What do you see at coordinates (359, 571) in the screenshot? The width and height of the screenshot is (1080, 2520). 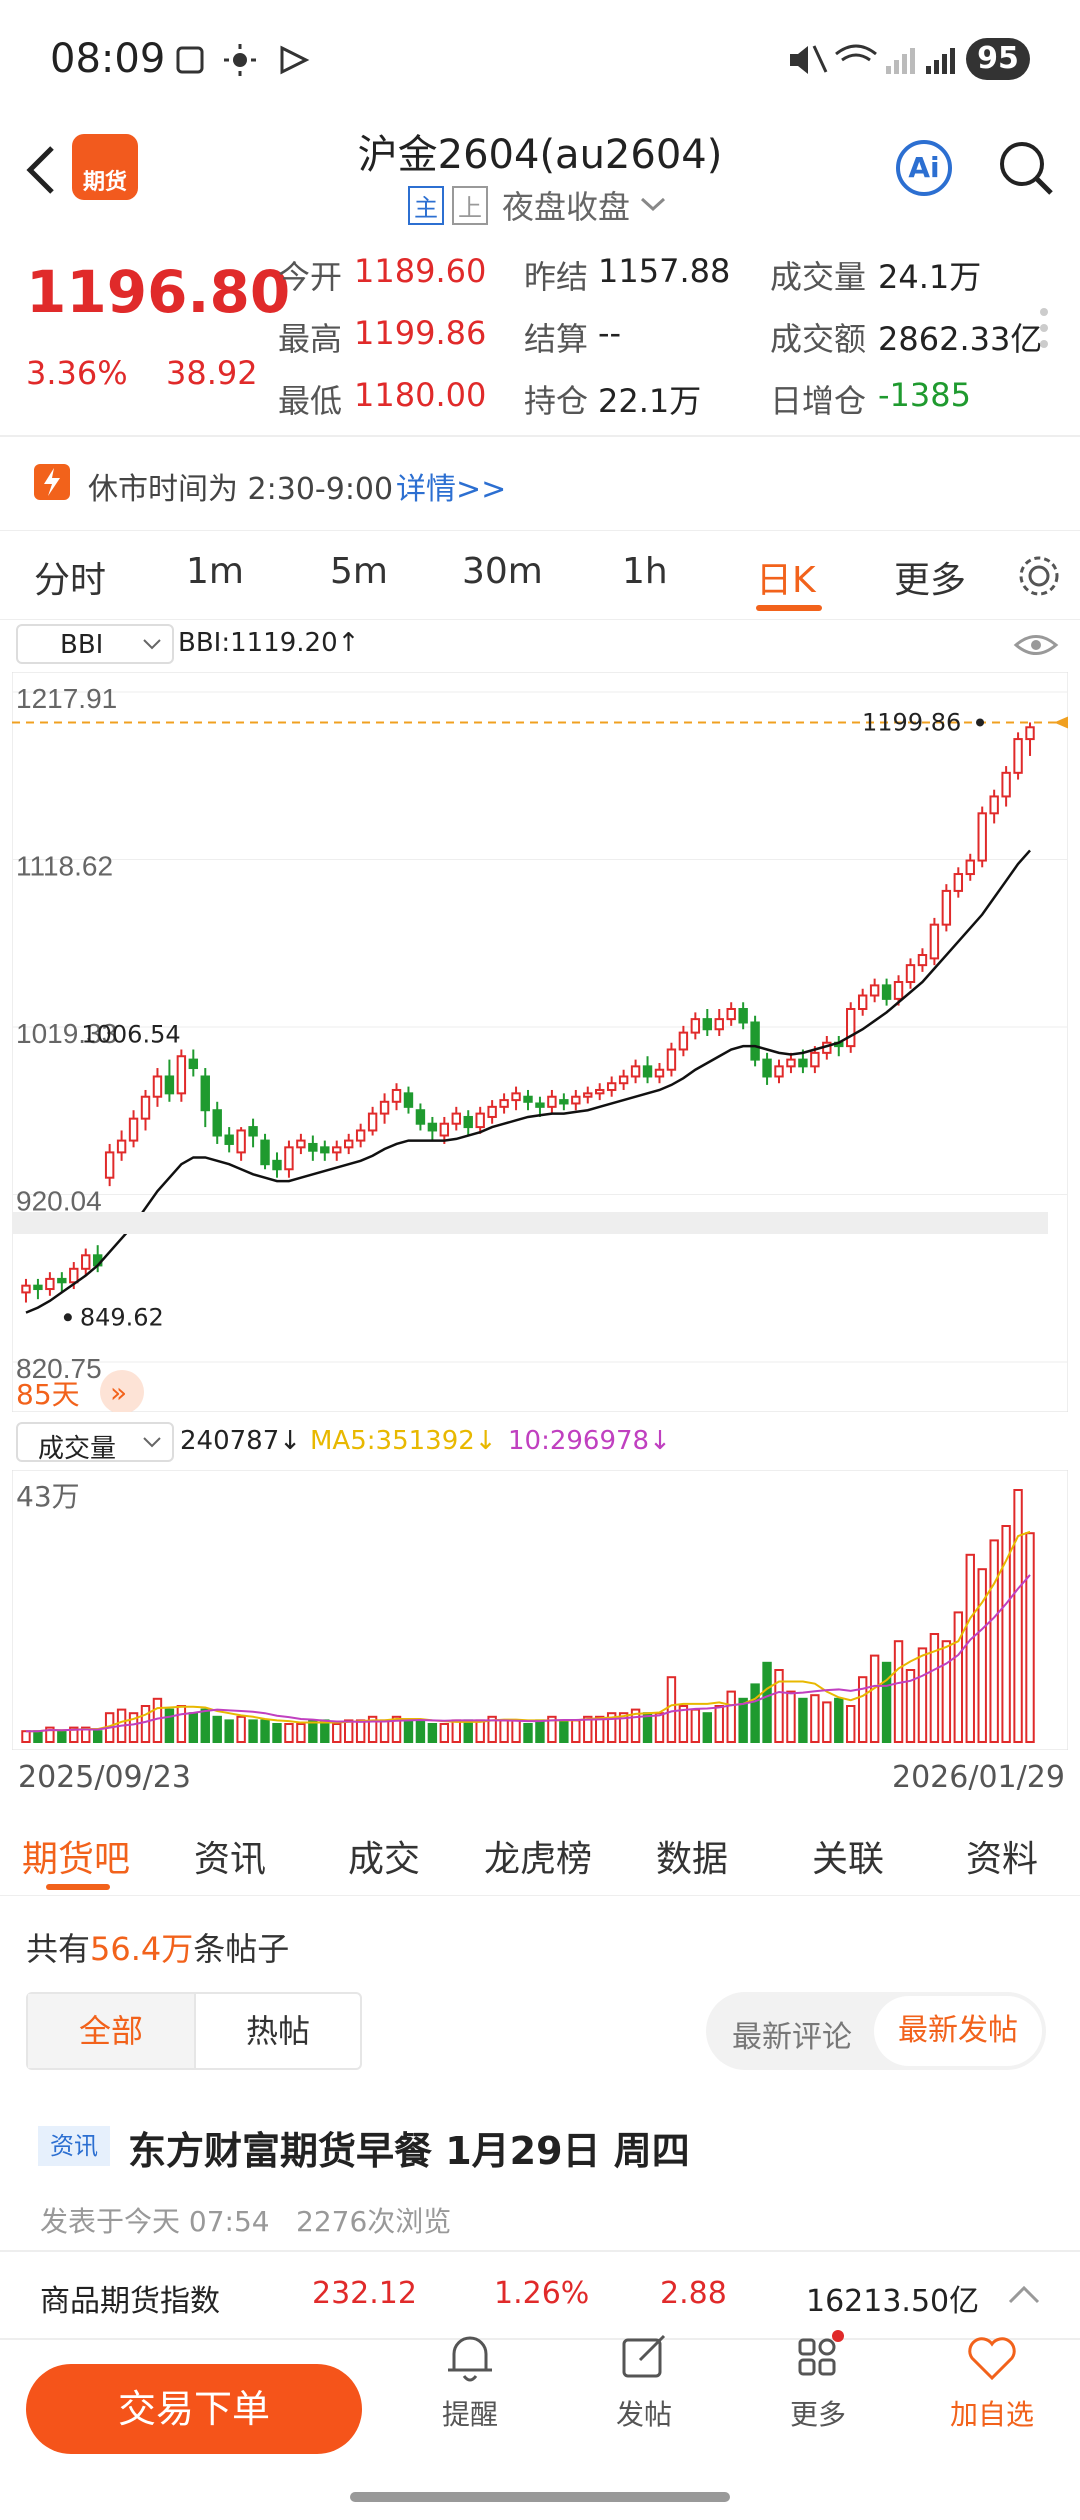 I see `tab-5m: 5m` at bounding box center [359, 571].